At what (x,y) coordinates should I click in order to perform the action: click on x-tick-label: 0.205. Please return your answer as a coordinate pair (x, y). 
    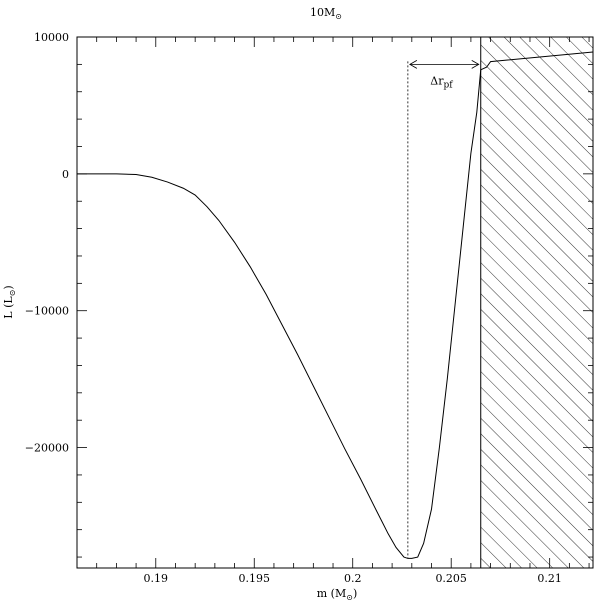
    Looking at the image, I should click on (451, 578).